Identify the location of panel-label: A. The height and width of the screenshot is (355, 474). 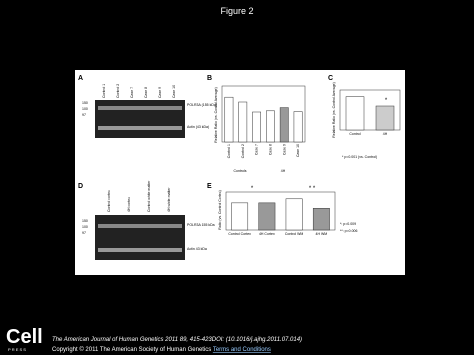
(80, 78).